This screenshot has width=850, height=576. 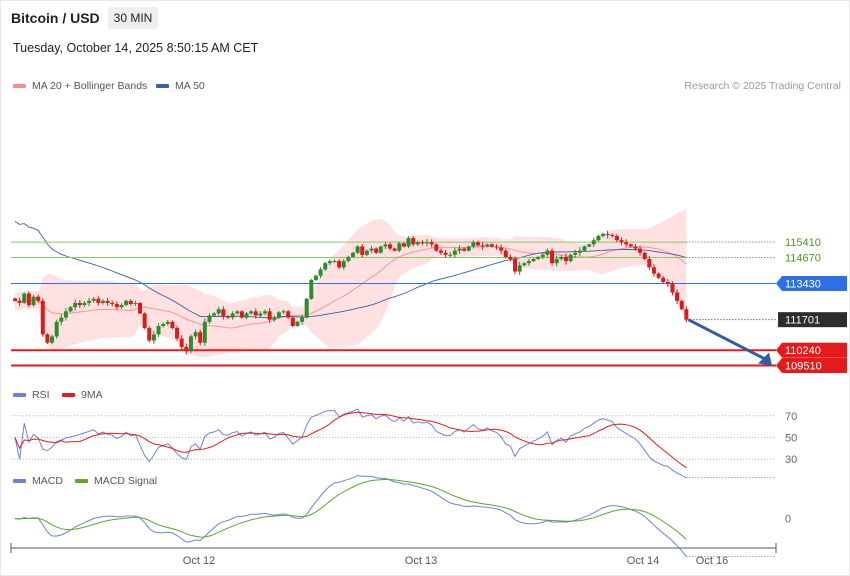 What do you see at coordinates (199, 561) in the screenshot?
I see `time-axis-tick-label: Oct 12` at bounding box center [199, 561].